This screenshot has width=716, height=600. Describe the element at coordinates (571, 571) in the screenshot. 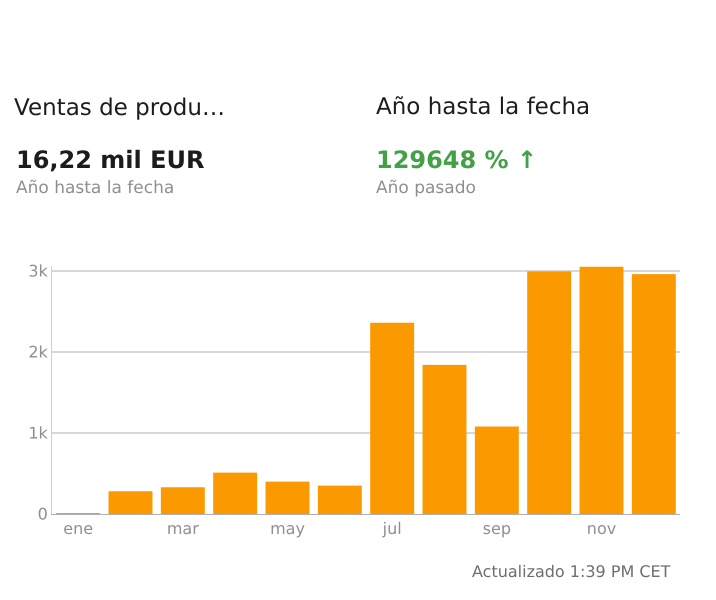

I see `text: Actualizado 1:39 PM CET` at that location.